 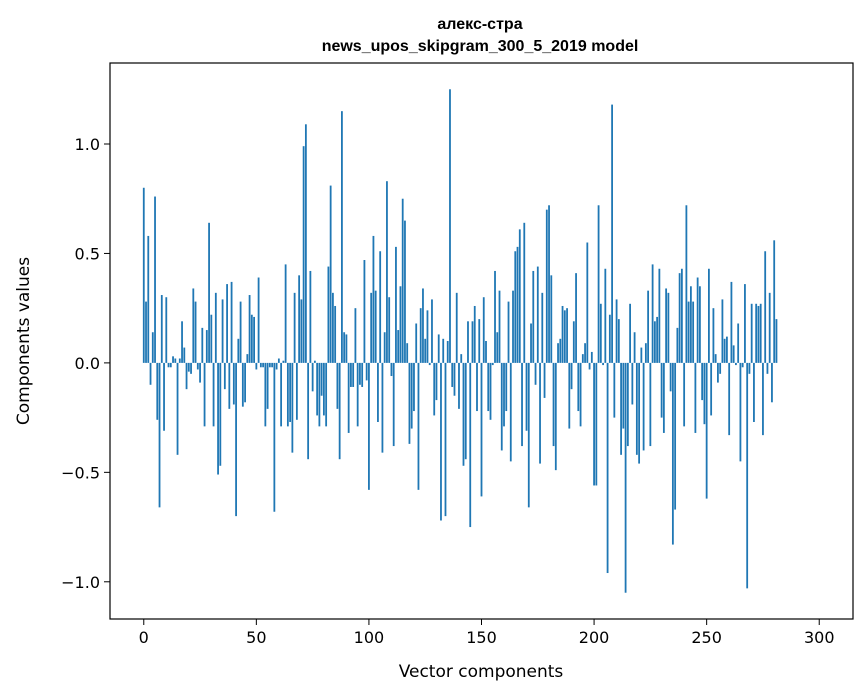 What do you see at coordinates (481, 637) in the screenshot?
I see `x-tick-label: 150` at bounding box center [481, 637].